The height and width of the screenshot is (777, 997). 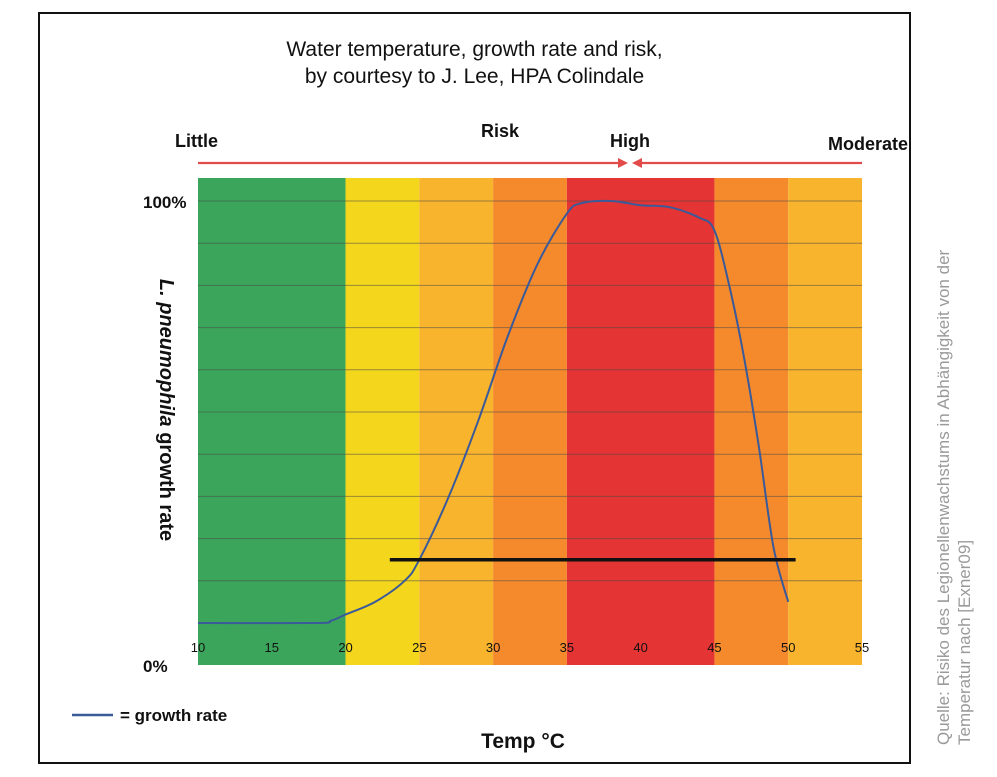 What do you see at coordinates (862, 647) in the screenshot?
I see `x-tick-label-55: 55` at bounding box center [862, 647].